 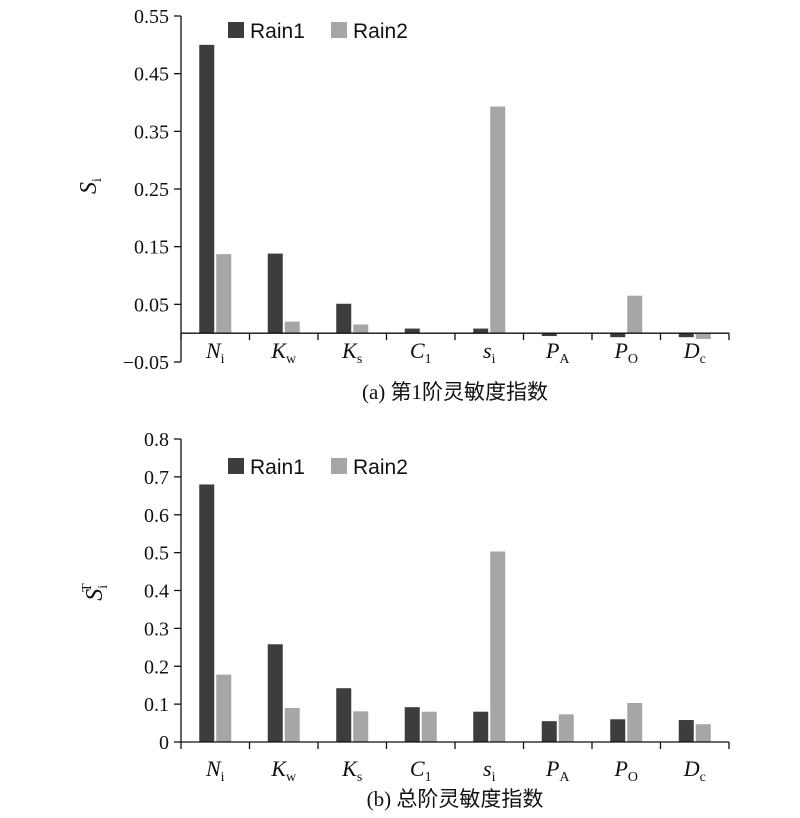 I want to click on legend-b-rain2-swatch, so click(x=339, y=466).